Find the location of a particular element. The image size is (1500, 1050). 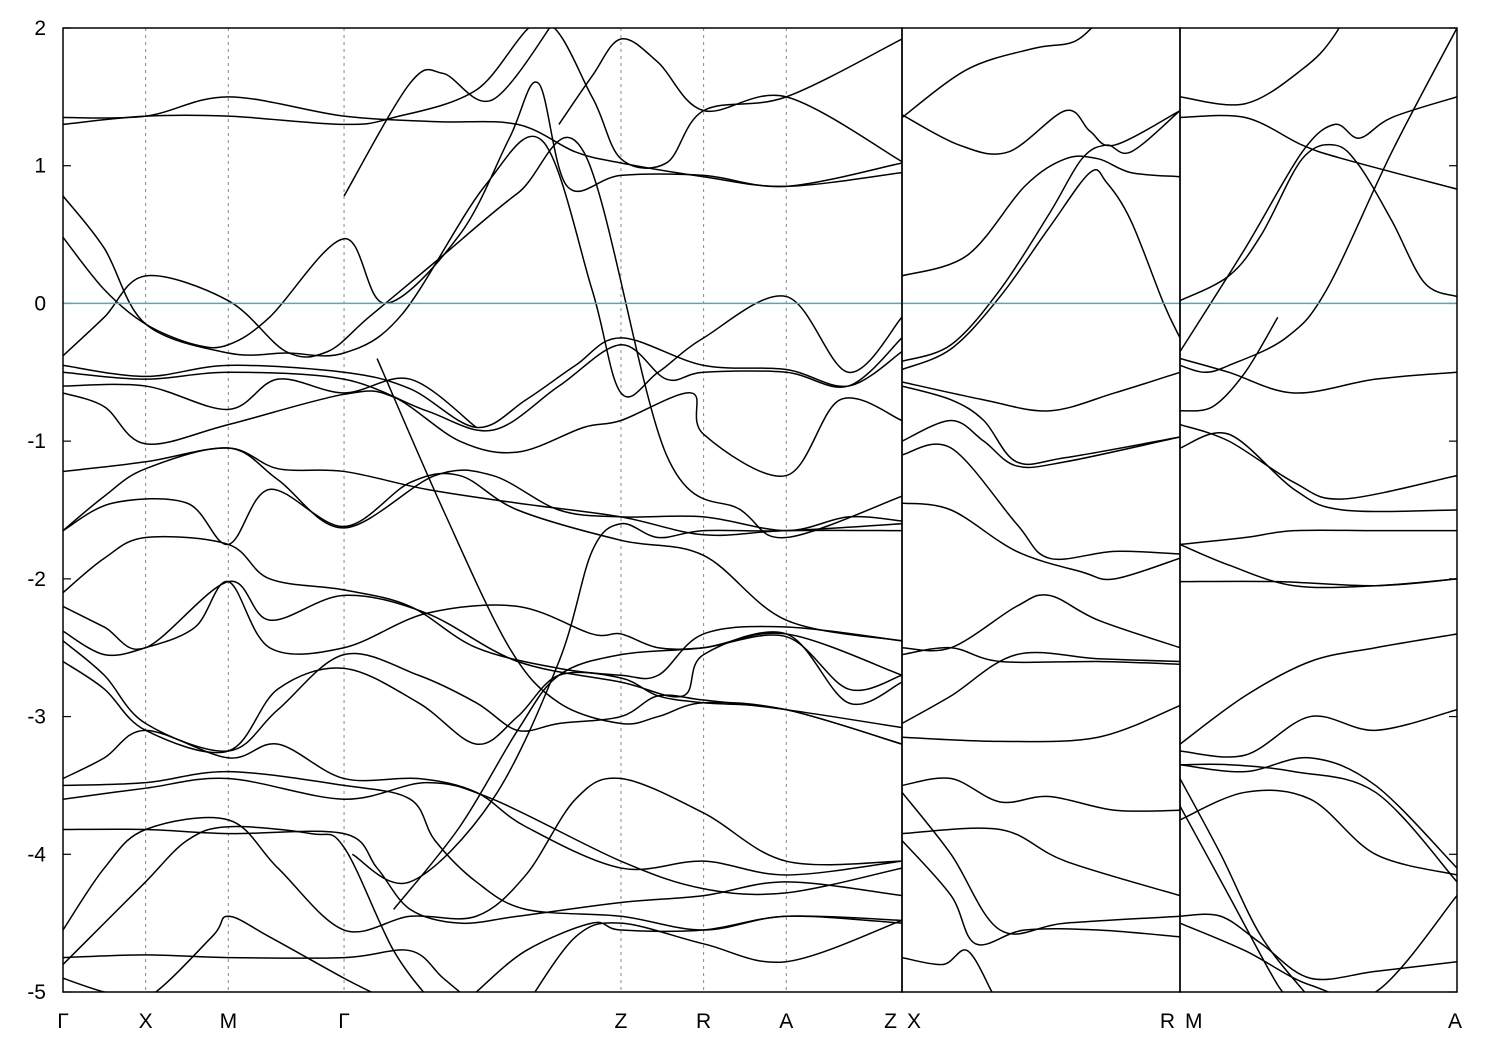

y-tick-label: -1 is located at coordinates (36, 441).